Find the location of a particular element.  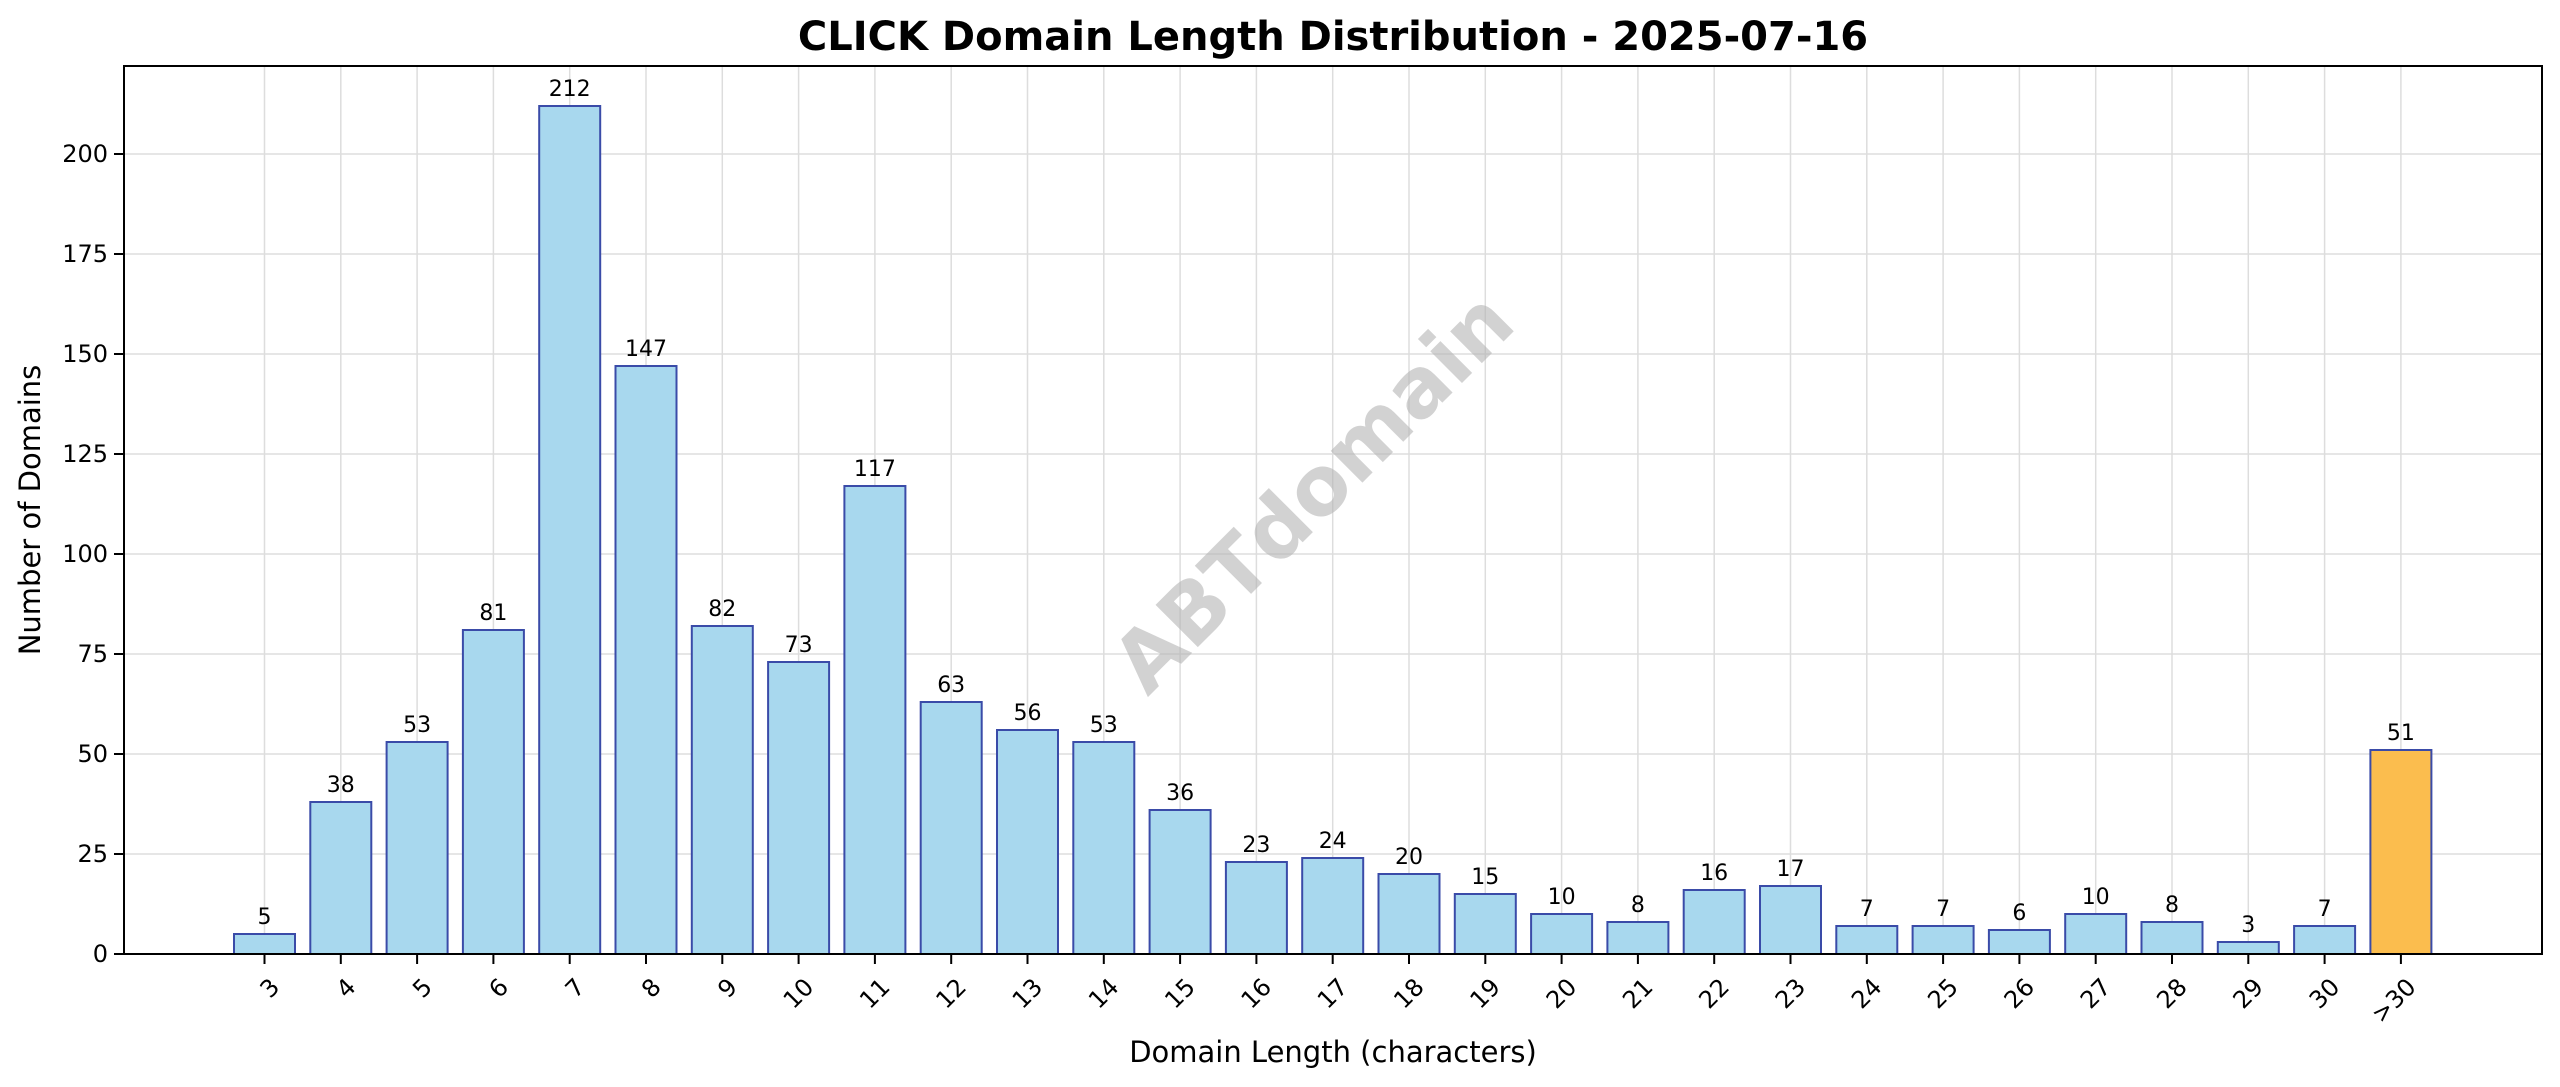

x-tick-label: 8 is located at coordinates (651, 988).